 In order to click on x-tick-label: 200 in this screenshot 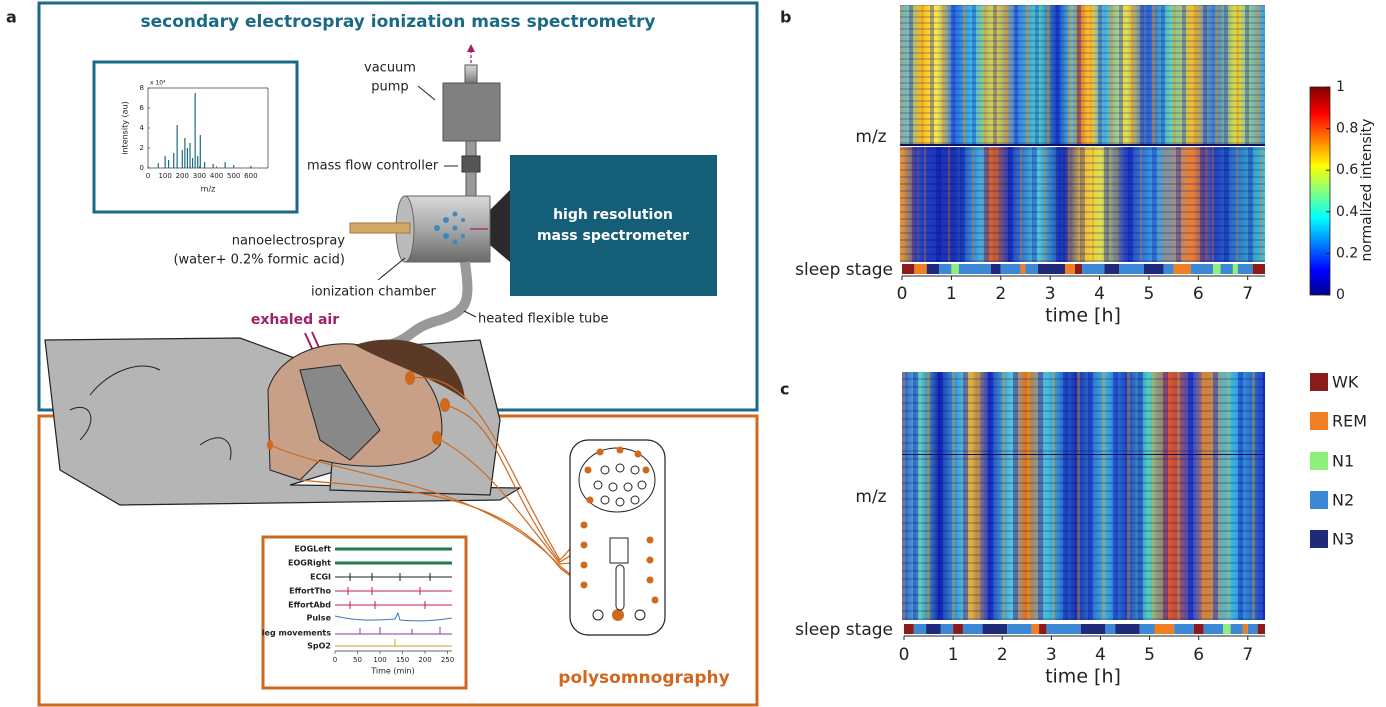, I will do `click(182, 176)`.